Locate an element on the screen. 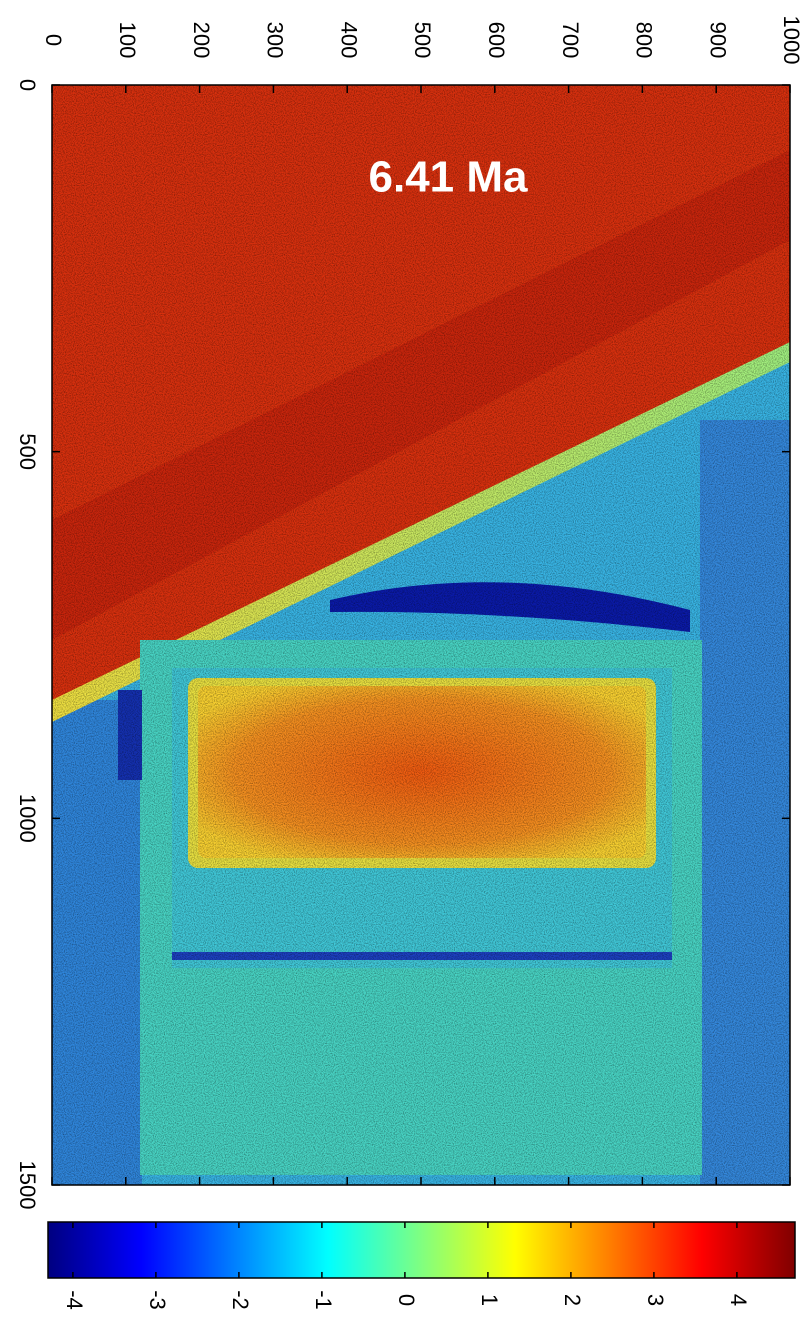  annotation: 6.41 Ma is located at coordinates (449, 177).